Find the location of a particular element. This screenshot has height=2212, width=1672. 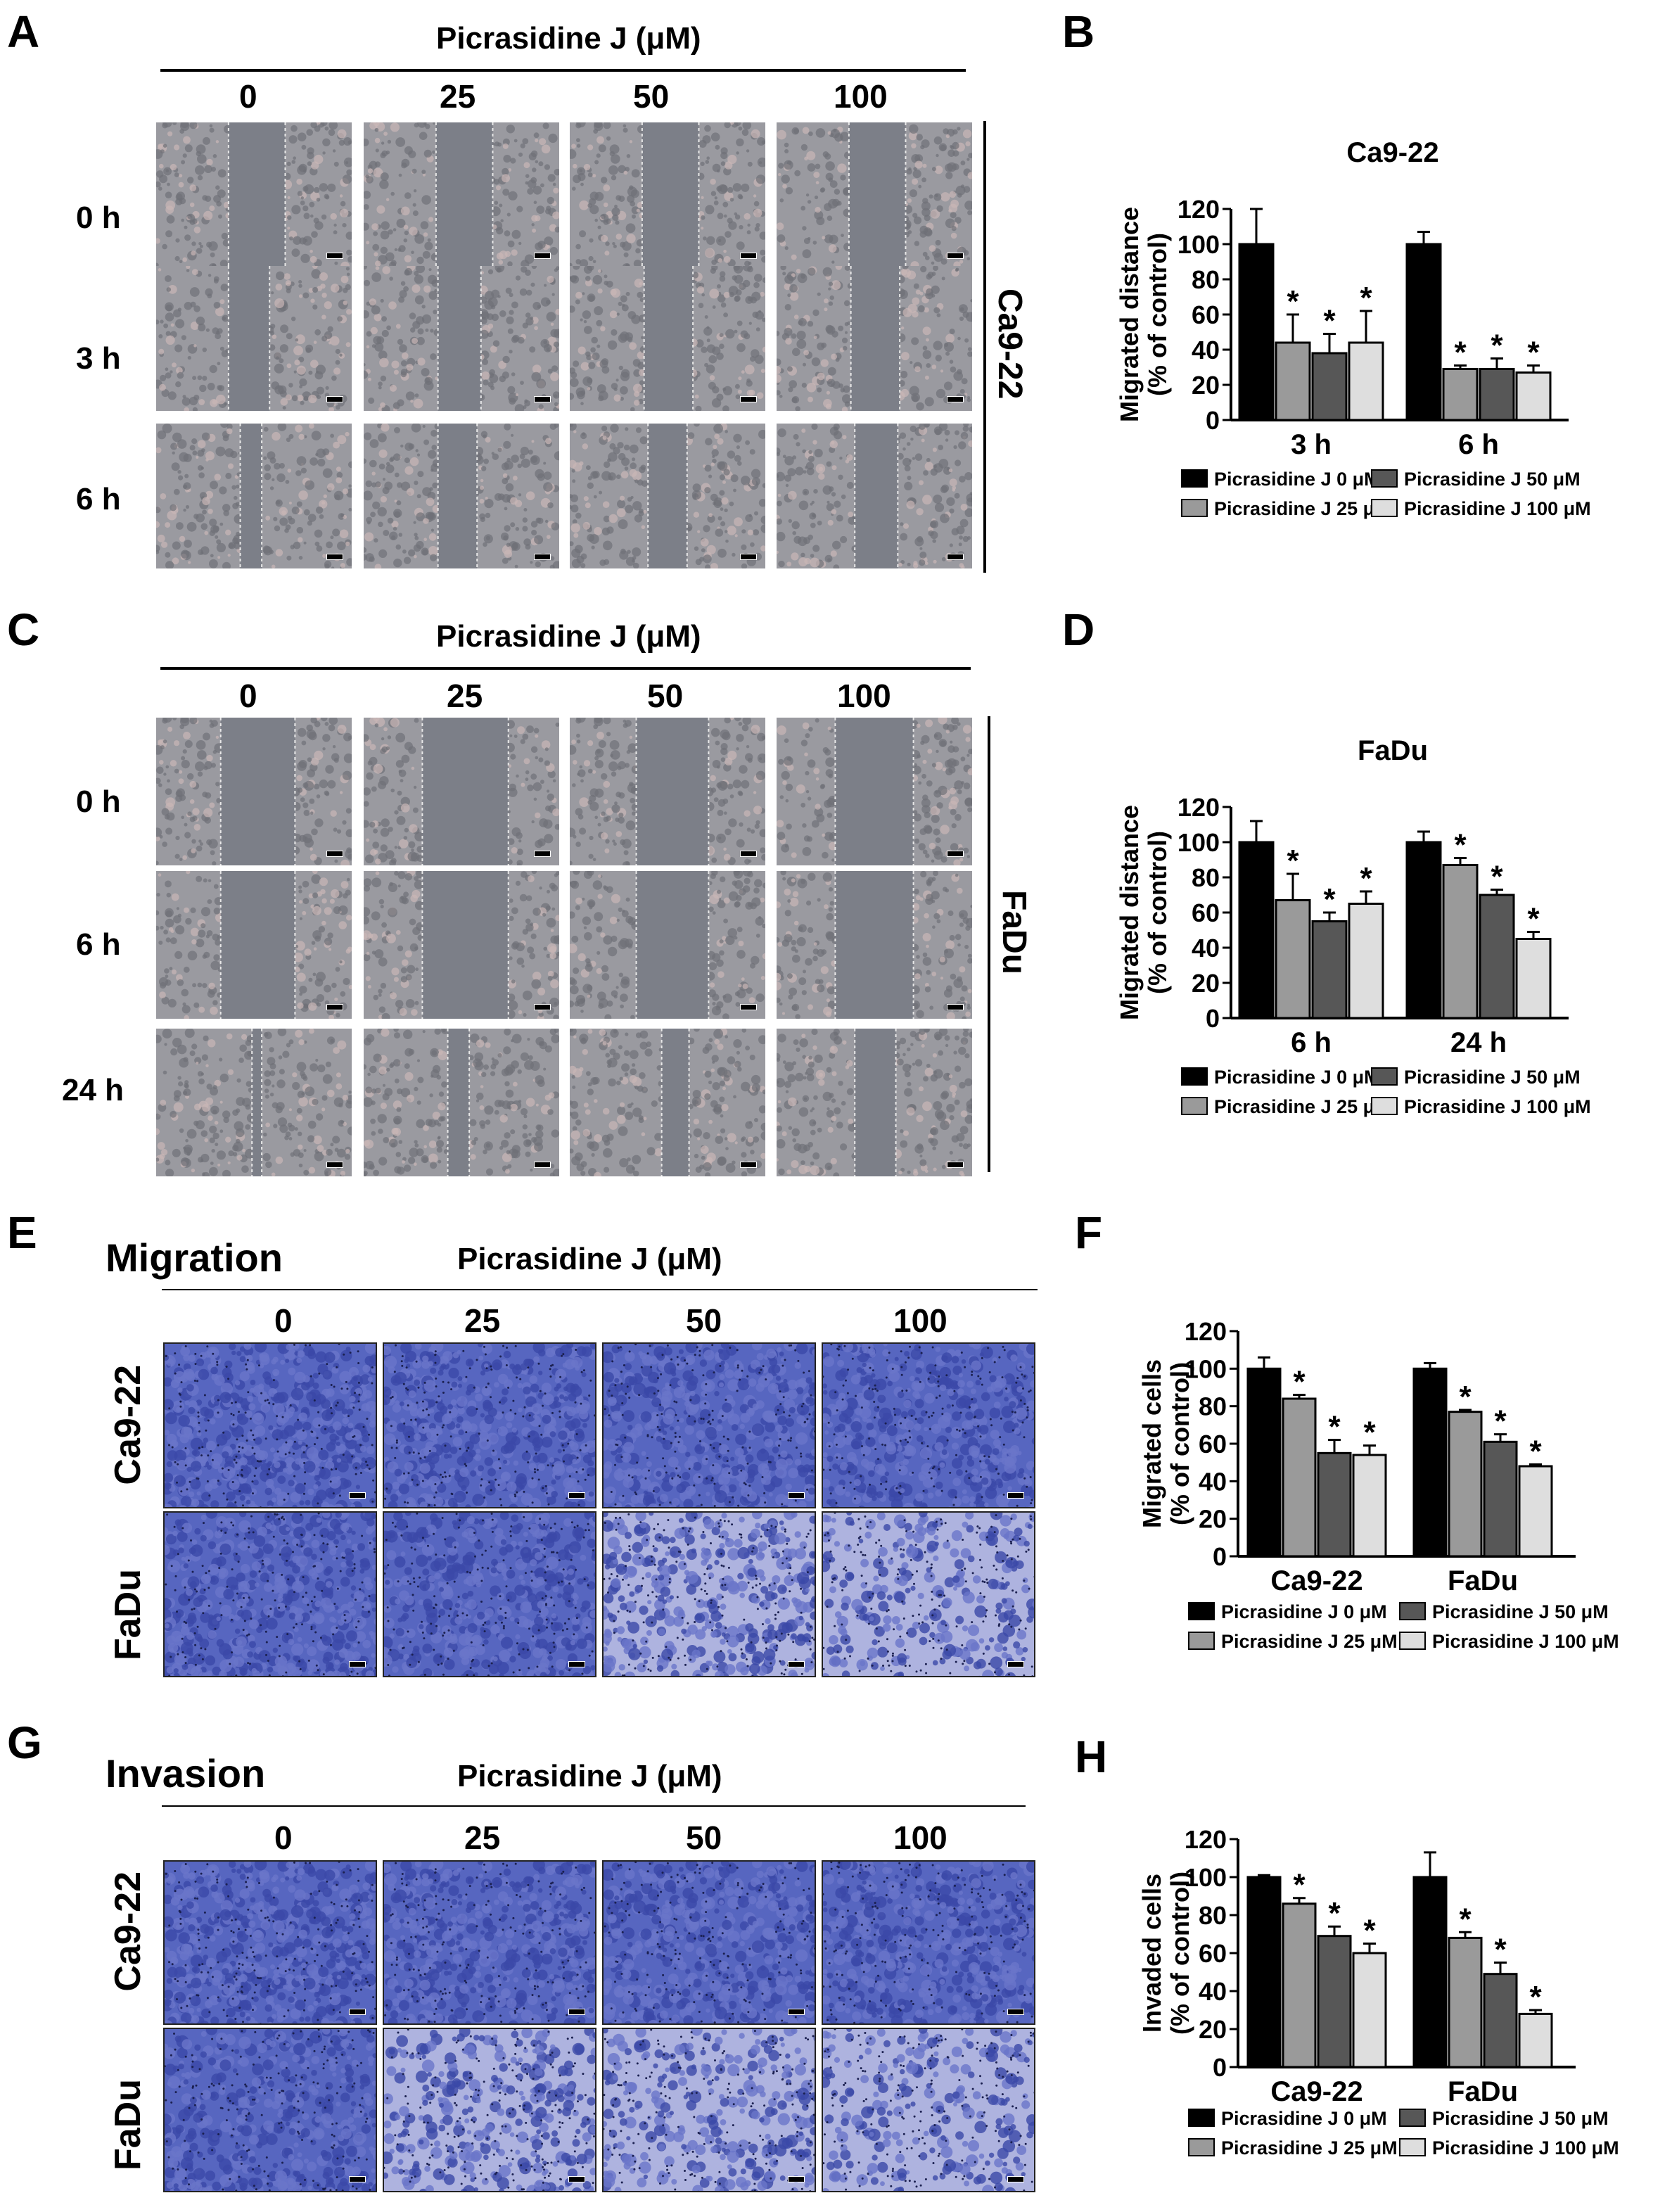

wound-c-image-r1-c0 is located at coordinates (254, 945).